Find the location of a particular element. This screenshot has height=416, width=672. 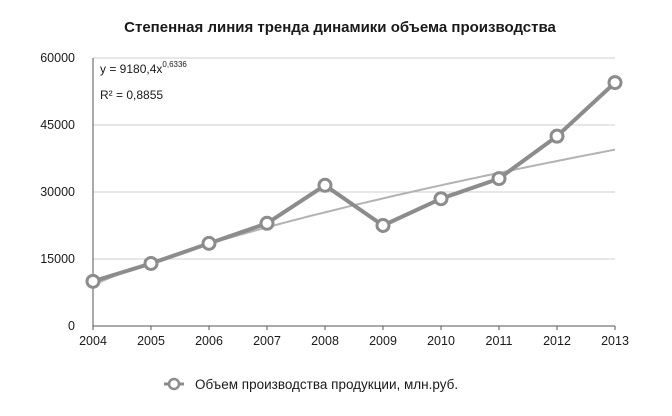

x-tick-label: 2005 is located at coordinates (151, 341).